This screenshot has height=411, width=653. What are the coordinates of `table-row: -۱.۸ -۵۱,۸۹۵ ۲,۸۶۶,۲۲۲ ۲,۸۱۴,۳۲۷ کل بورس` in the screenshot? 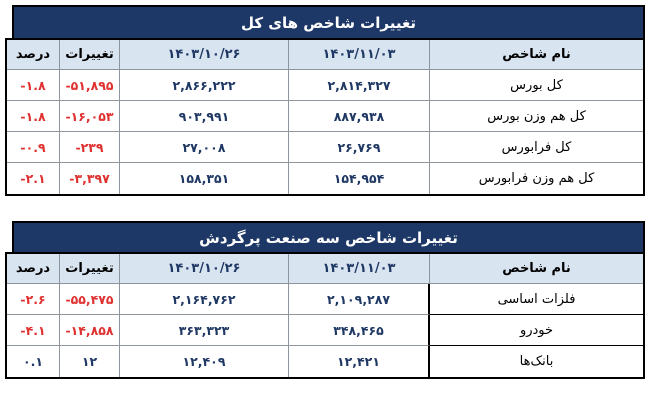 It's located at (325, 85).